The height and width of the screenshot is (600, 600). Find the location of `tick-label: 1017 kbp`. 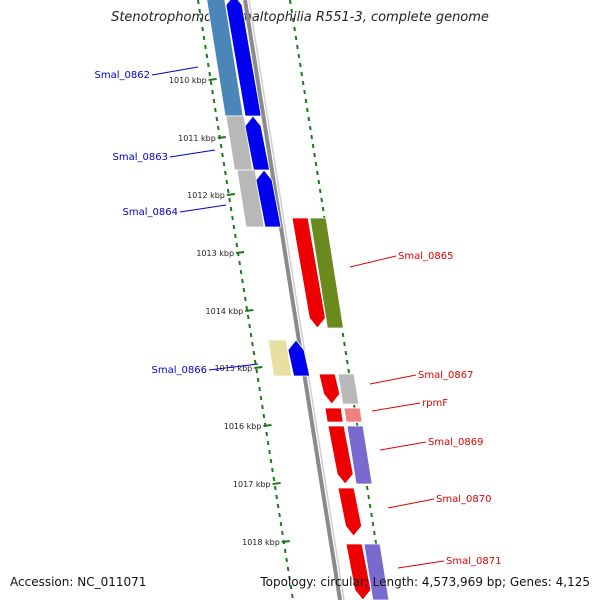

tick-label: 1017 kbp is located at coordinates (252, 484).